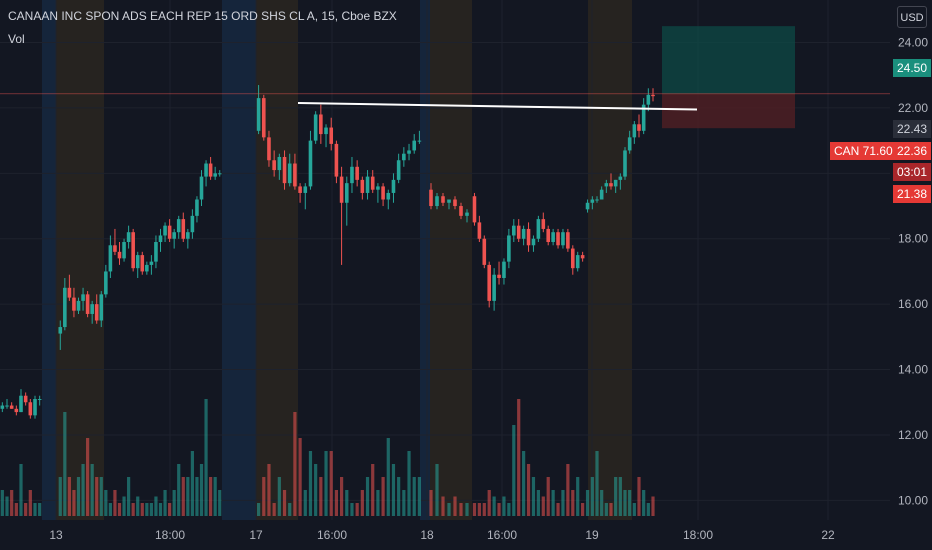 The width and height of the screenshot is (932, 550). What do you see at coordinates (912, 68) in the screenshot?
I see `target-price-tag: 24.50` at bounding box center [912, 68].